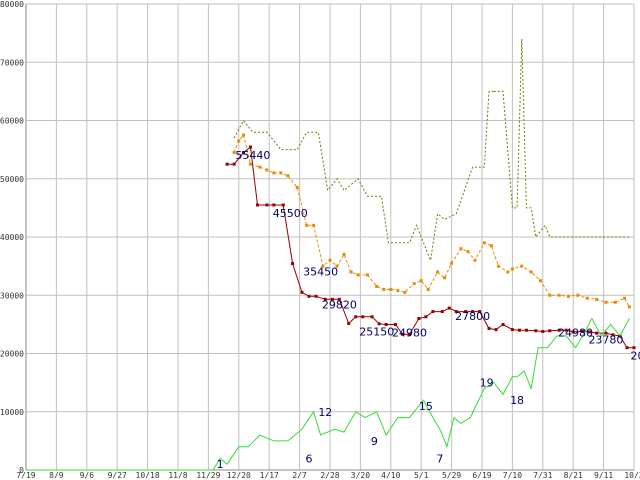 Image resolution: width=640 pixels, height=480 pixels. I want to click on x-tick-label: 10/2, so click(632, 475).